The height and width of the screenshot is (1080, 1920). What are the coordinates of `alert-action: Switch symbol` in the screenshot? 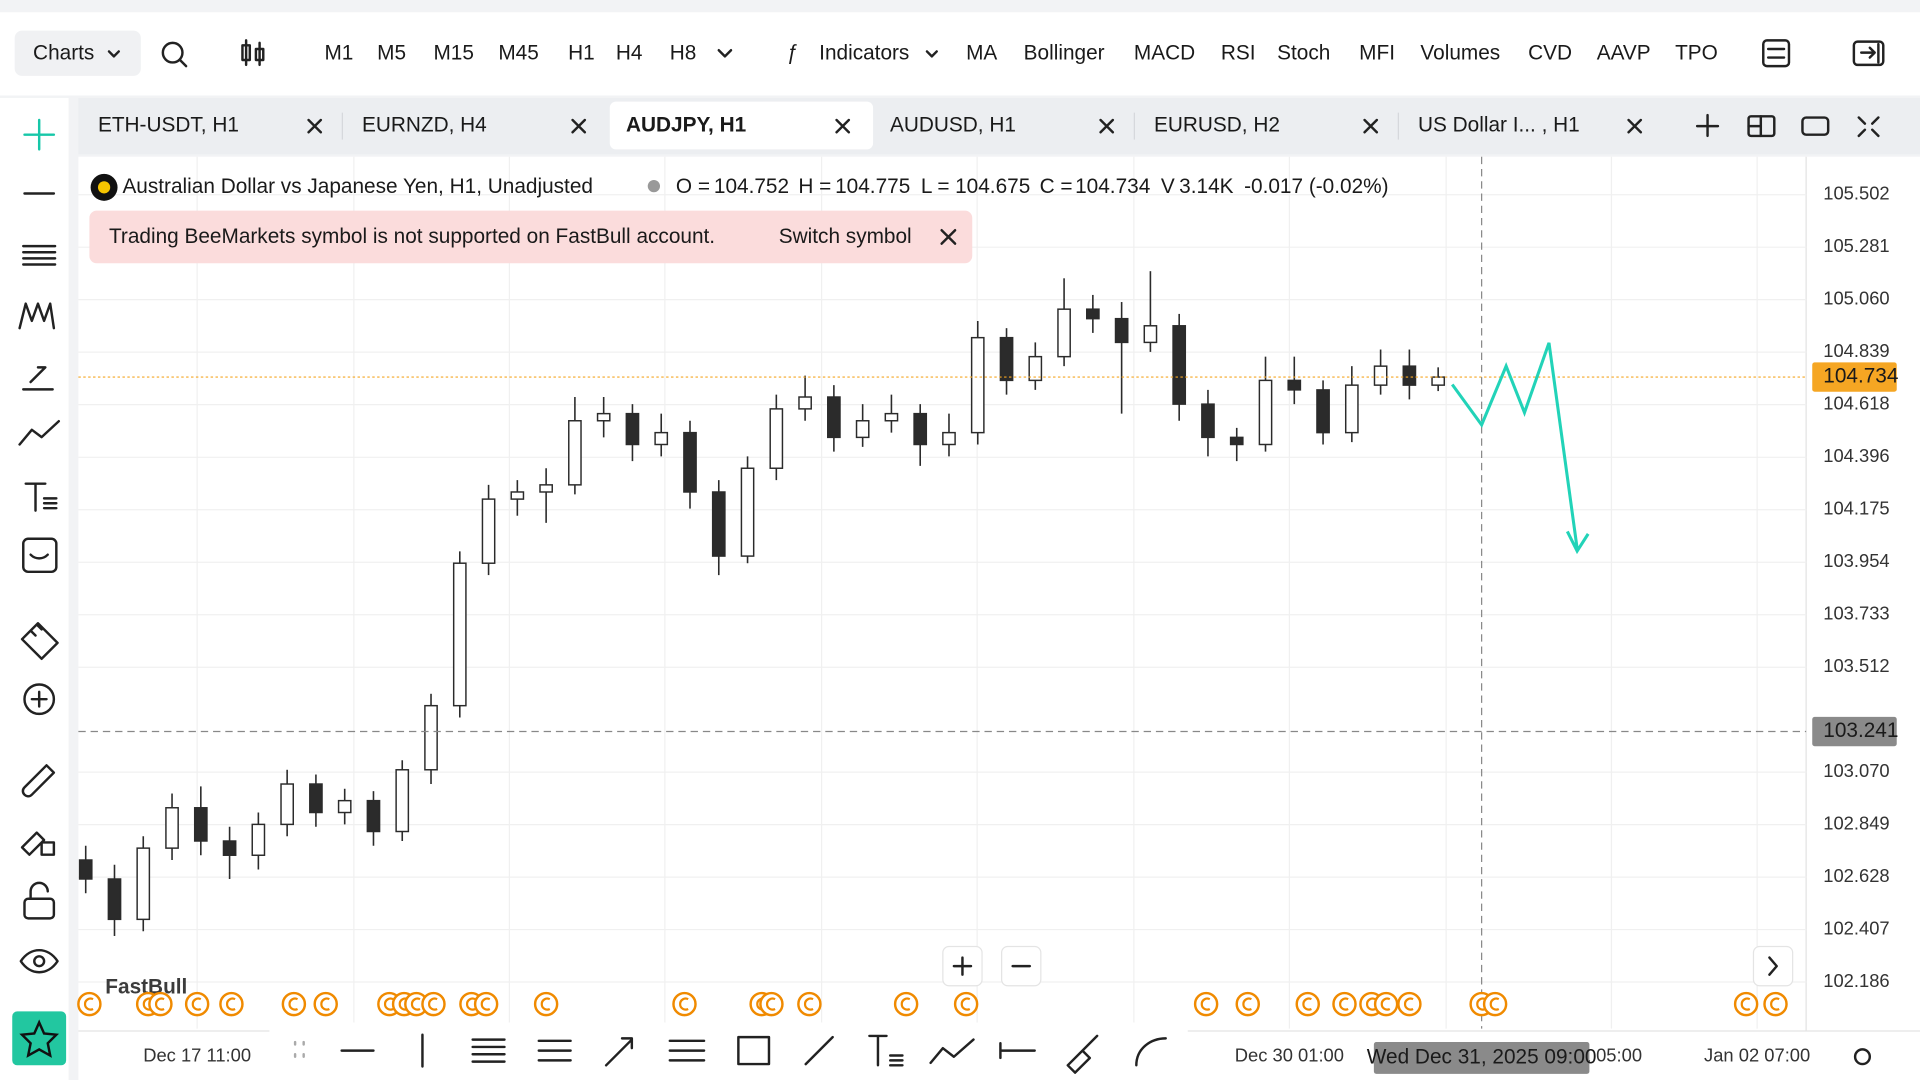 It's located at (845, 236).